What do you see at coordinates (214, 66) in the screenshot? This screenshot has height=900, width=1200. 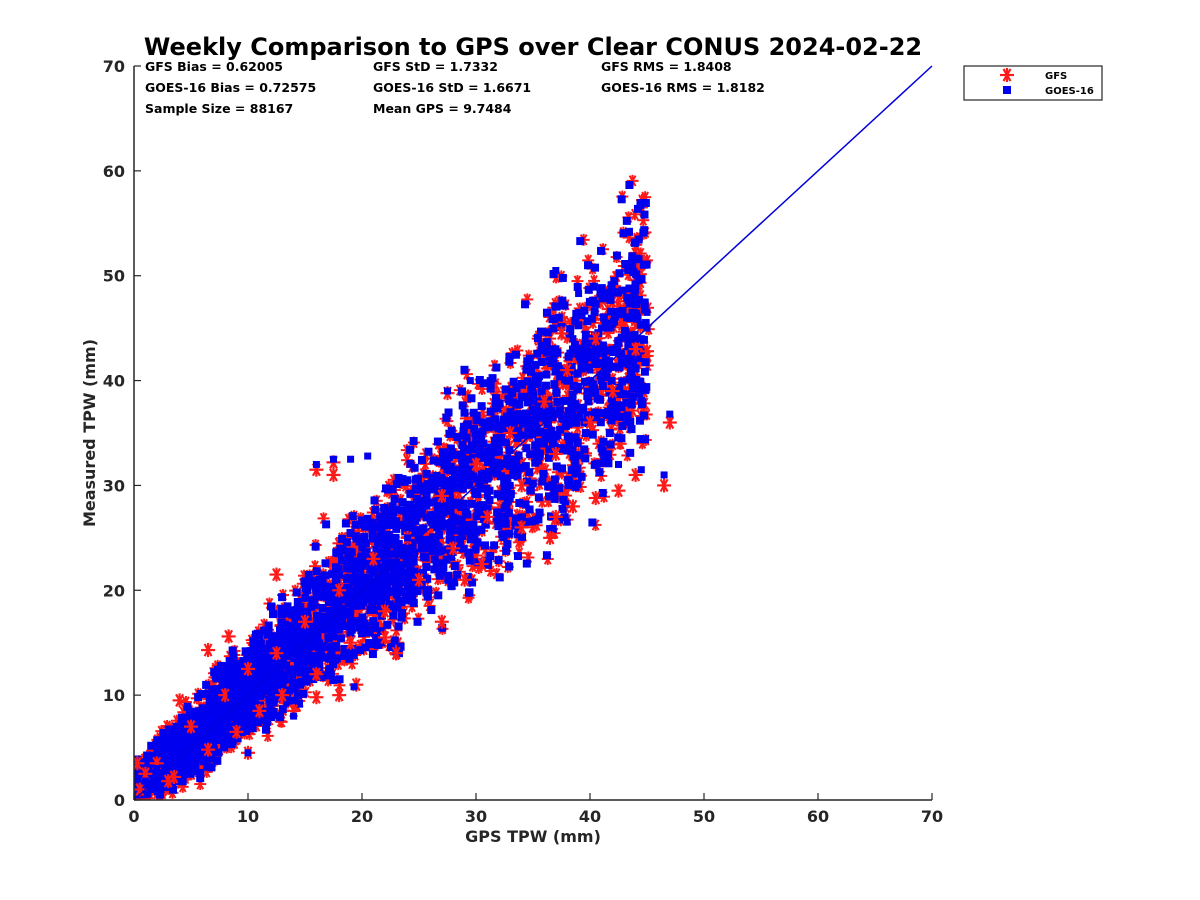 I see `stat-gfs-bias: GFS Bias = 0.62005` at bounding box center [214, 66].